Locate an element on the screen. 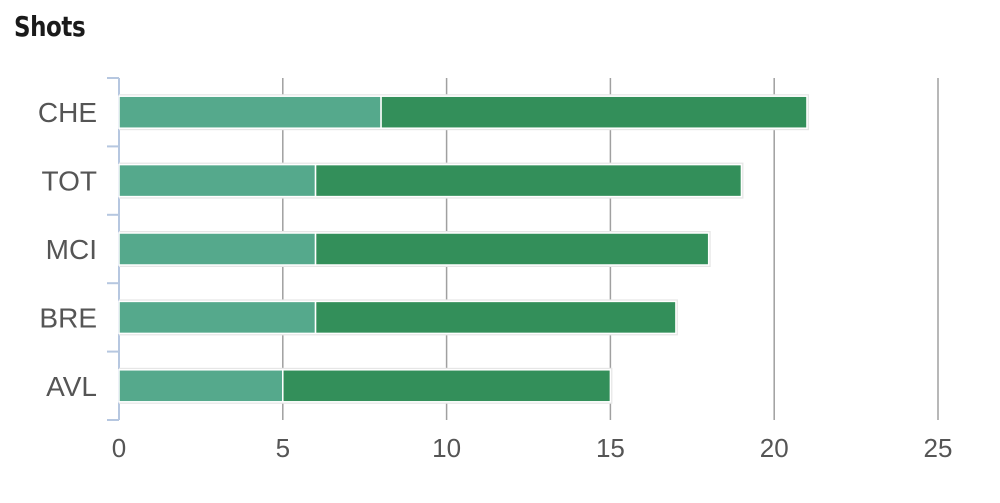 This screenshot has height=503, width=1000. tick-label-20: 20 is located at coordinates (774, 448).